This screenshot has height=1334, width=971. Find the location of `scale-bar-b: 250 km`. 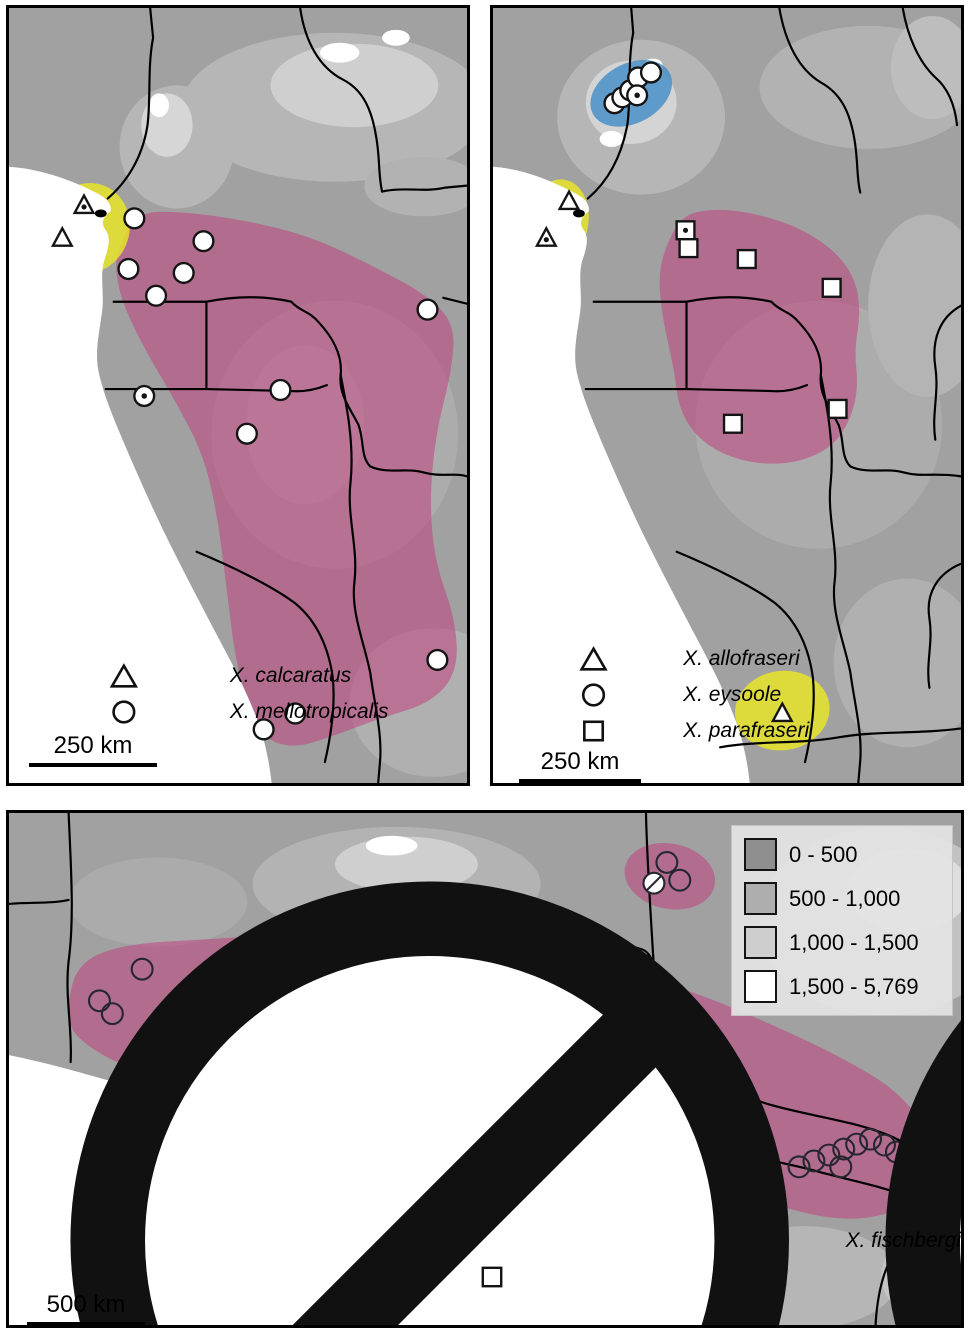

scale-bar-b: 250 km is located at coordinates (580, 765).